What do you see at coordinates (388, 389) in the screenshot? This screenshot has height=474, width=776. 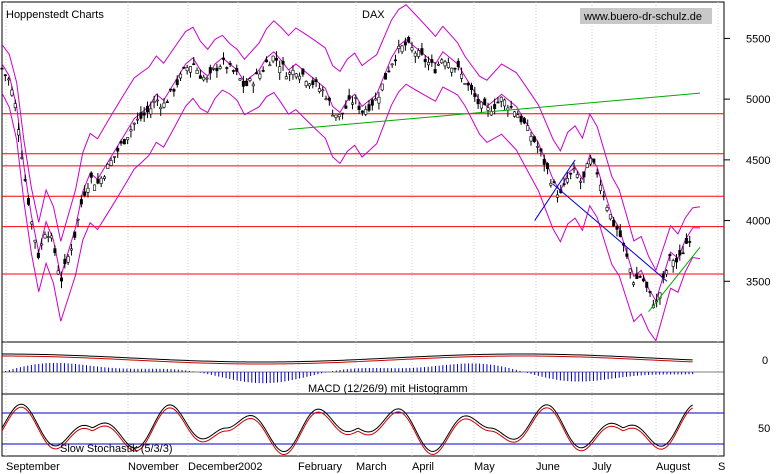 I see `macd-label: MACD (12/26/9) mit Histogramm` at bounding box center [388, 389].